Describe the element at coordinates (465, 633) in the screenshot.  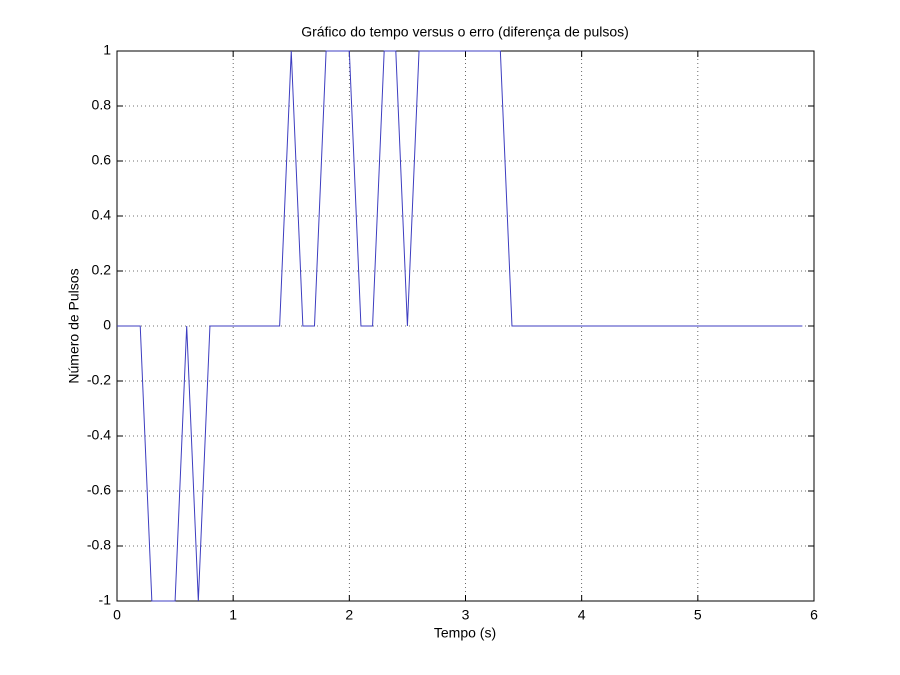
I see `x-axis-label: Tempo (s)` at that location.